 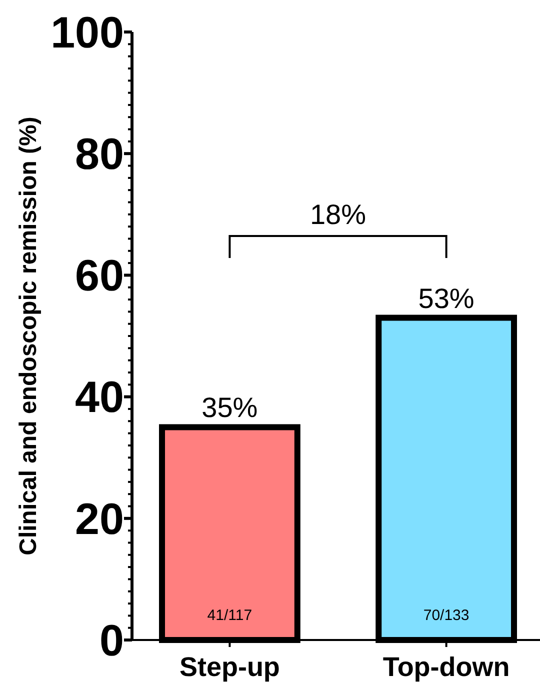 I want to click on x-tick-label: Step-up, so click(x=229, y=667).